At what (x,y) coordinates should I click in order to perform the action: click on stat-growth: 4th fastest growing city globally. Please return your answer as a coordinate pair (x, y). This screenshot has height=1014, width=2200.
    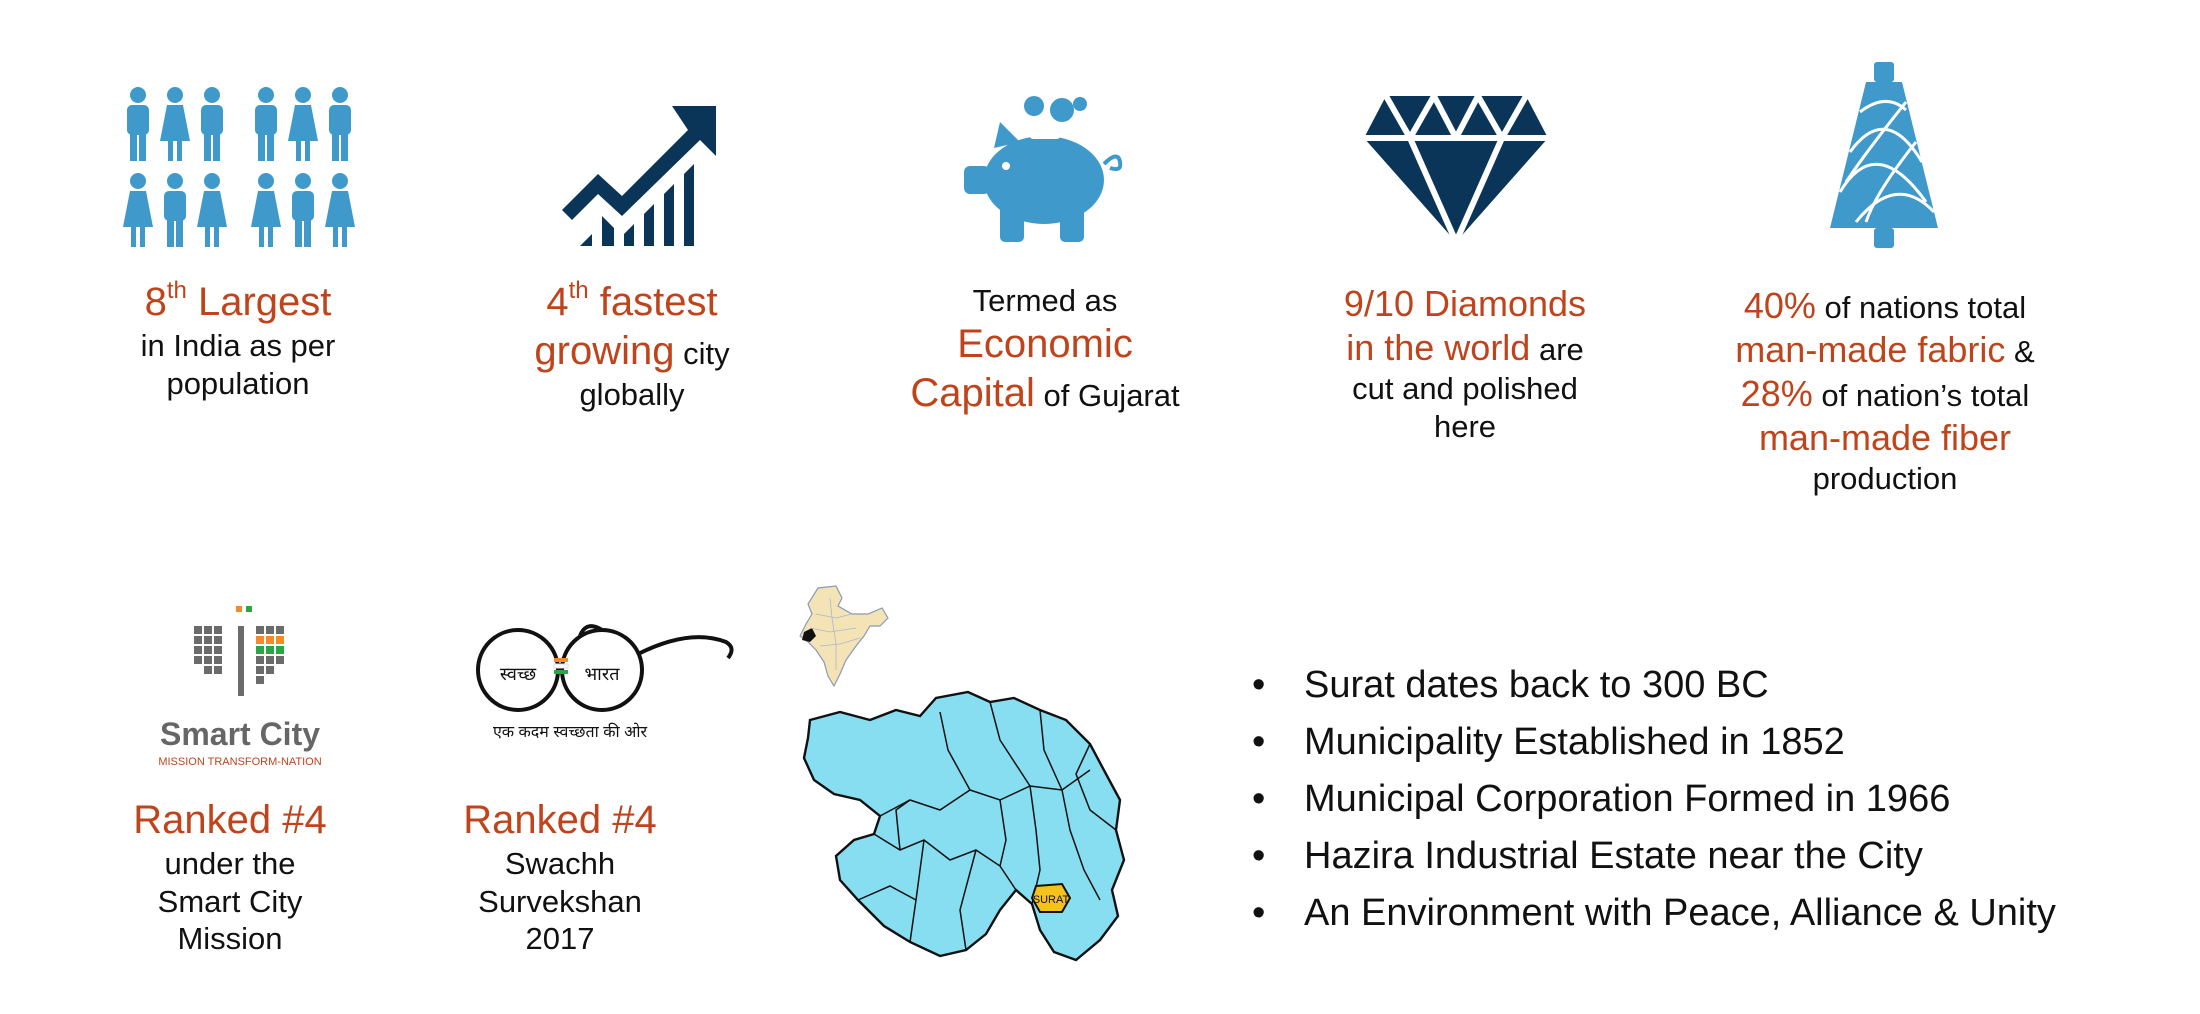
    Looking at the image, I should click on (632, 345).